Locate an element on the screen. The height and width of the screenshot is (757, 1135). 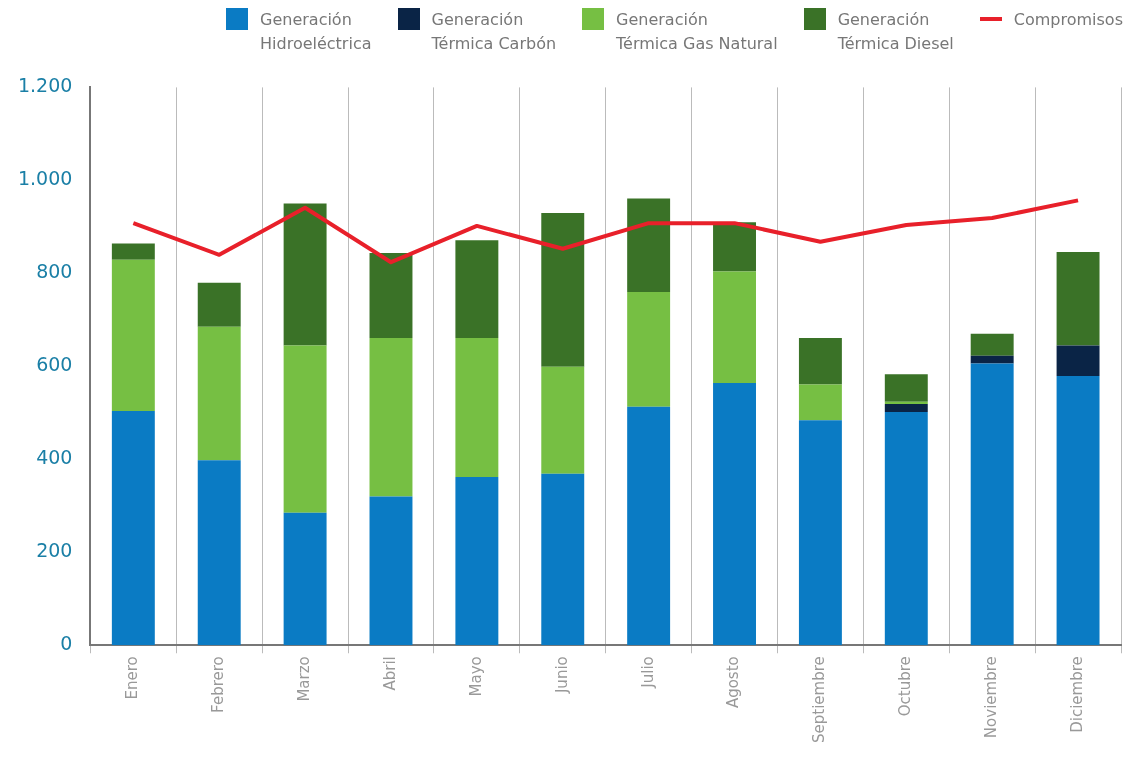
y-tick-label: 1.000 is located at coordinates (45, 178).